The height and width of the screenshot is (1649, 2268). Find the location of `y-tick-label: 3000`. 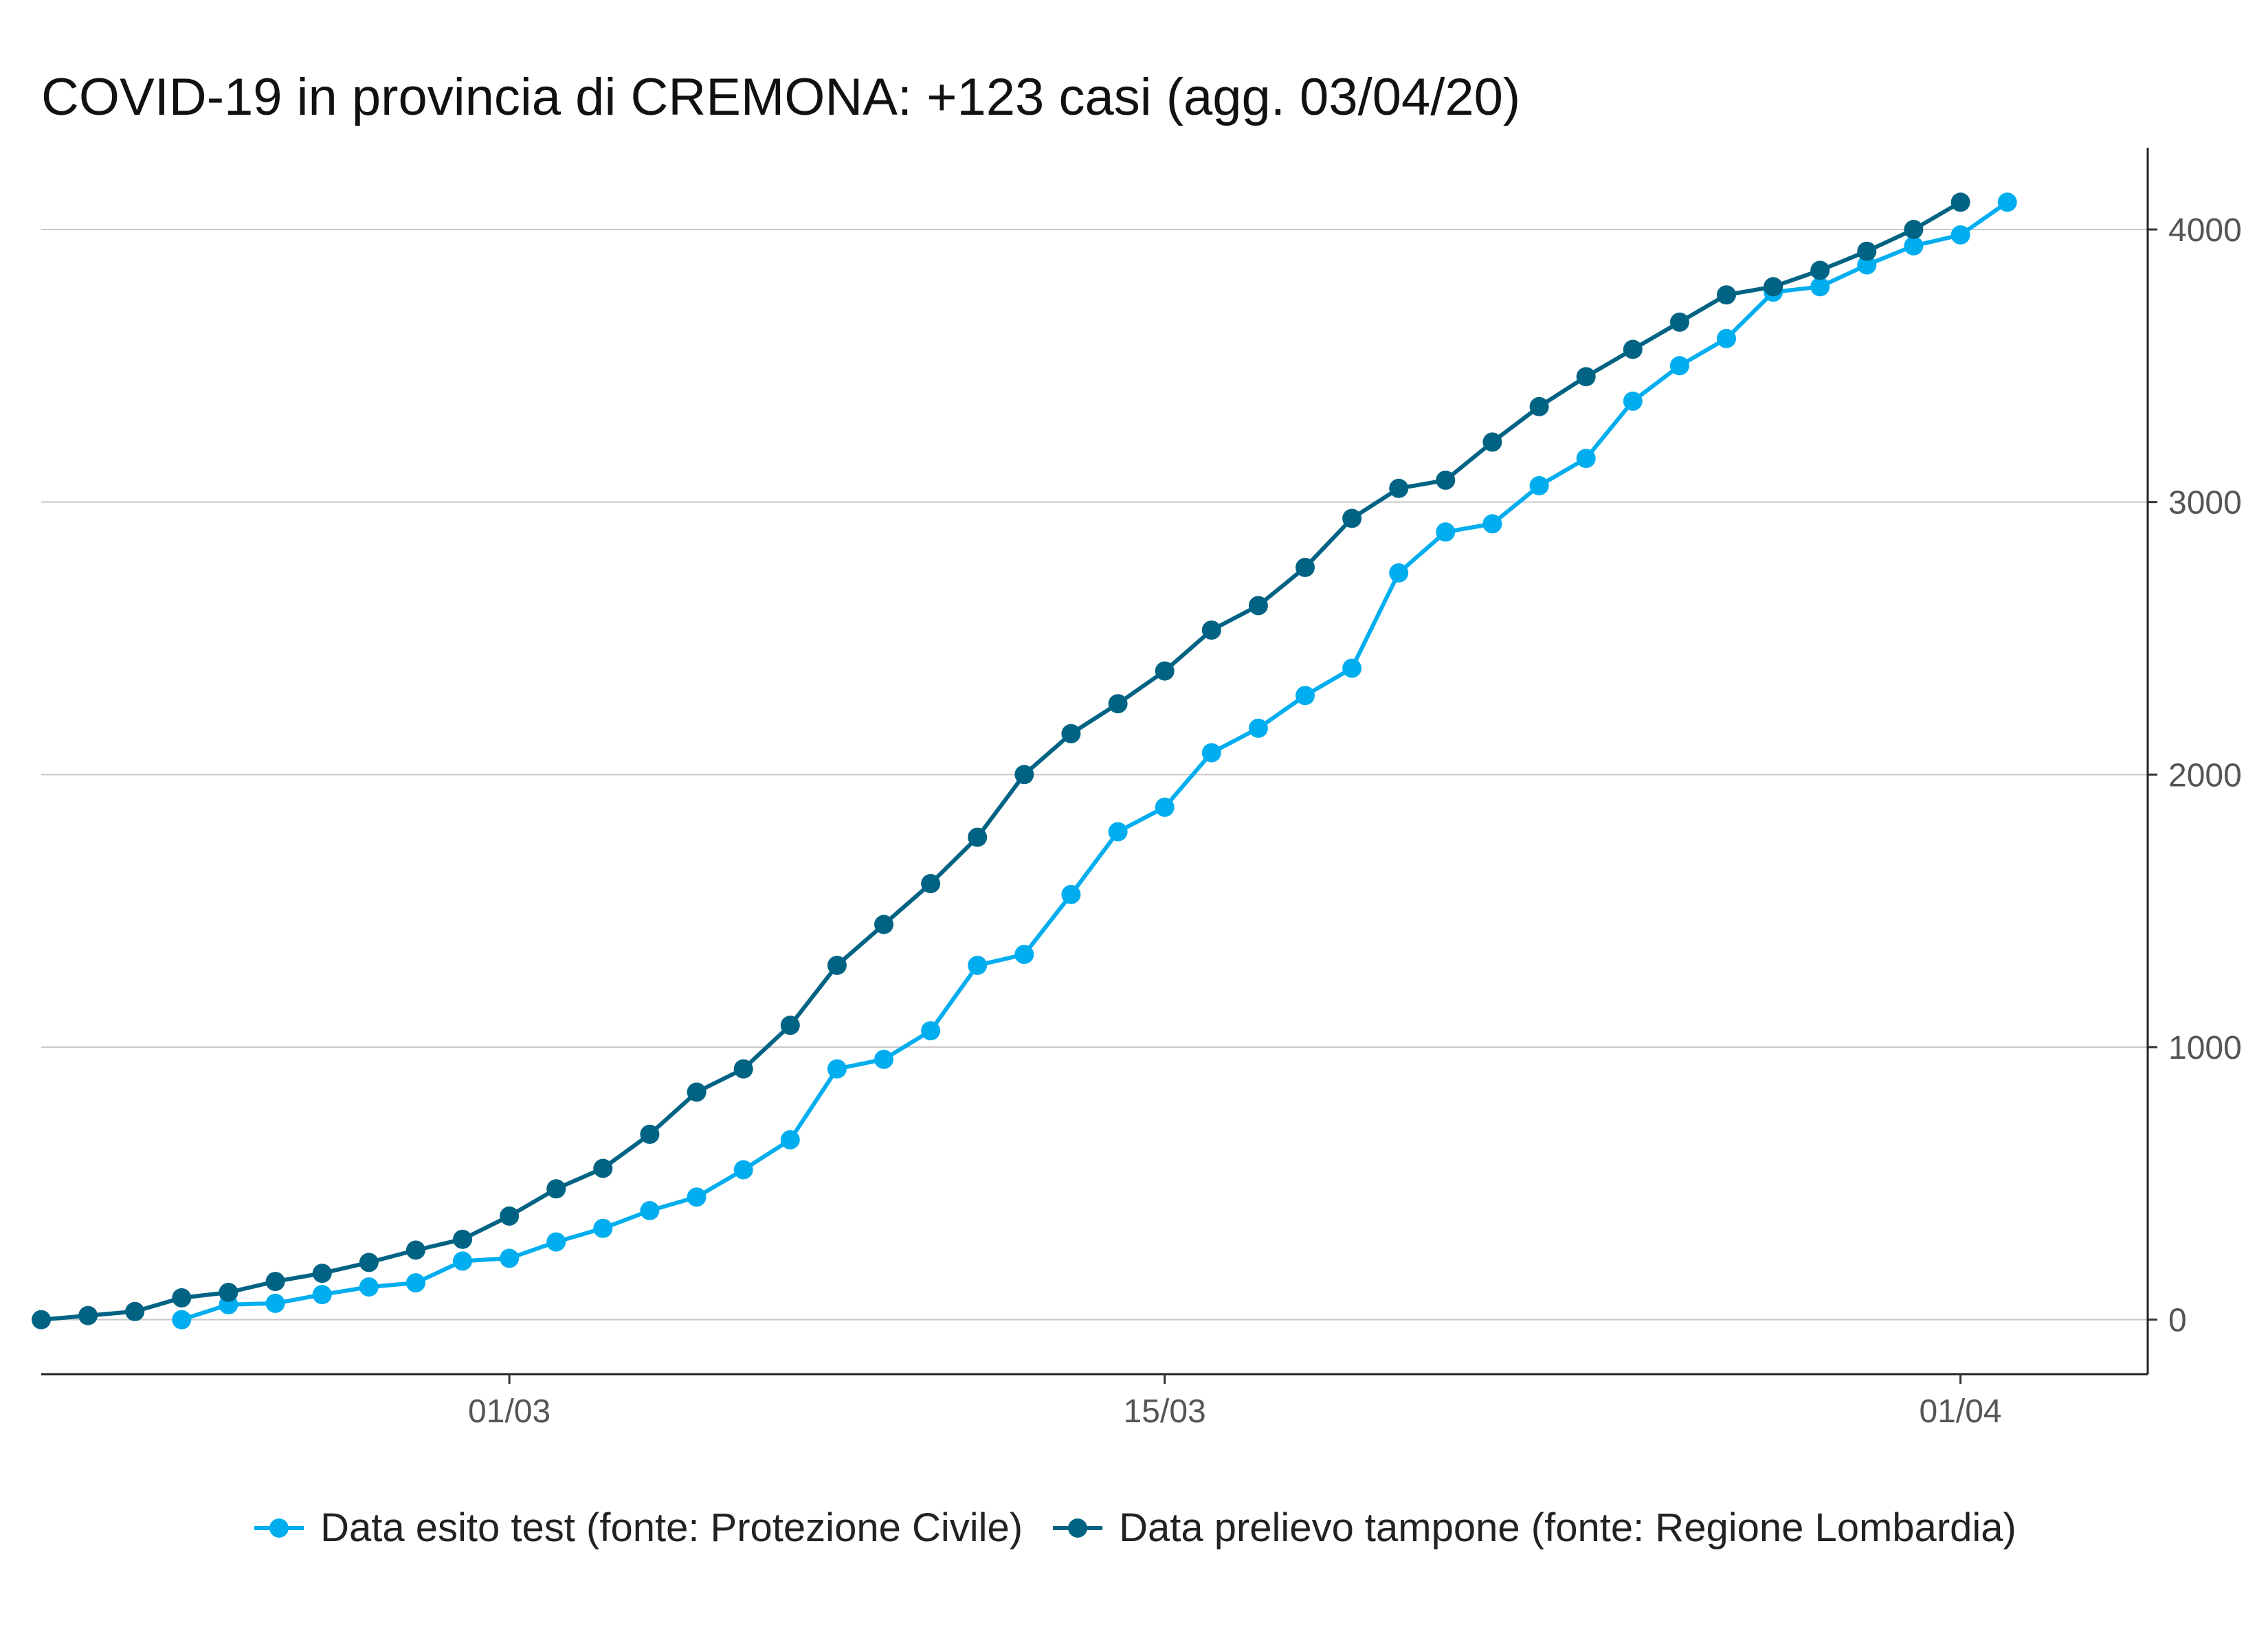

y-tick-label: 3000 is located at coordinates (2205, 503).